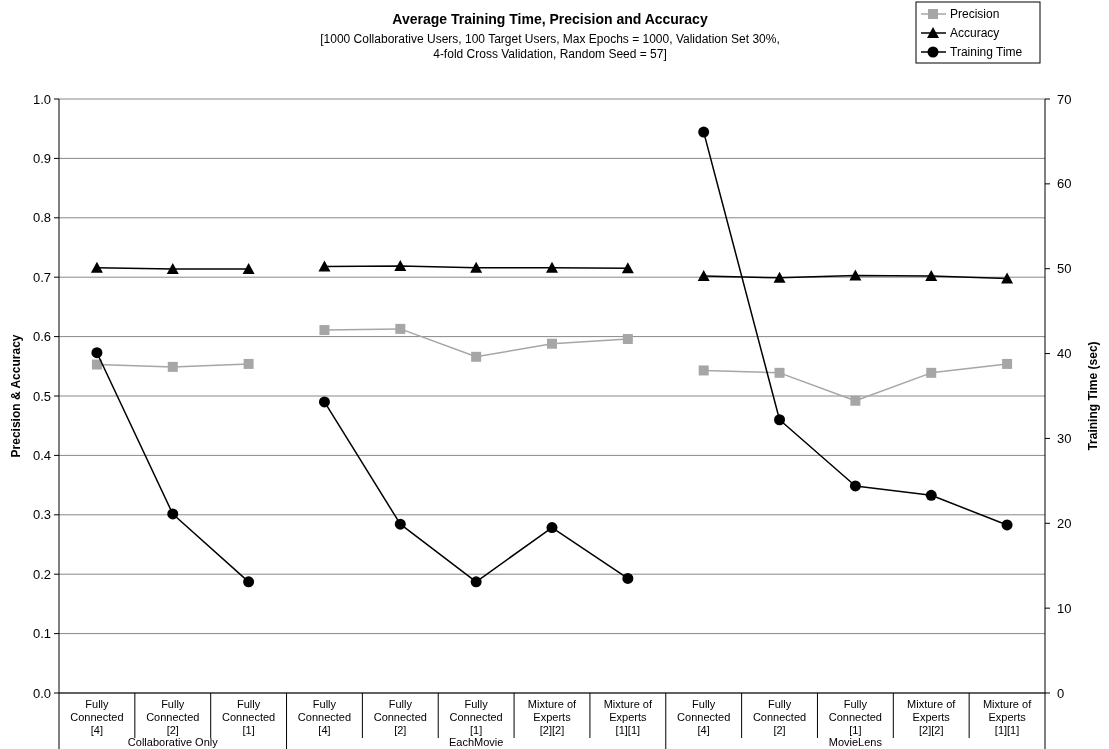  Describe the element at coordinates (41, 396) in the screenshot. I see `y-tick-label: 0.5` at that location.